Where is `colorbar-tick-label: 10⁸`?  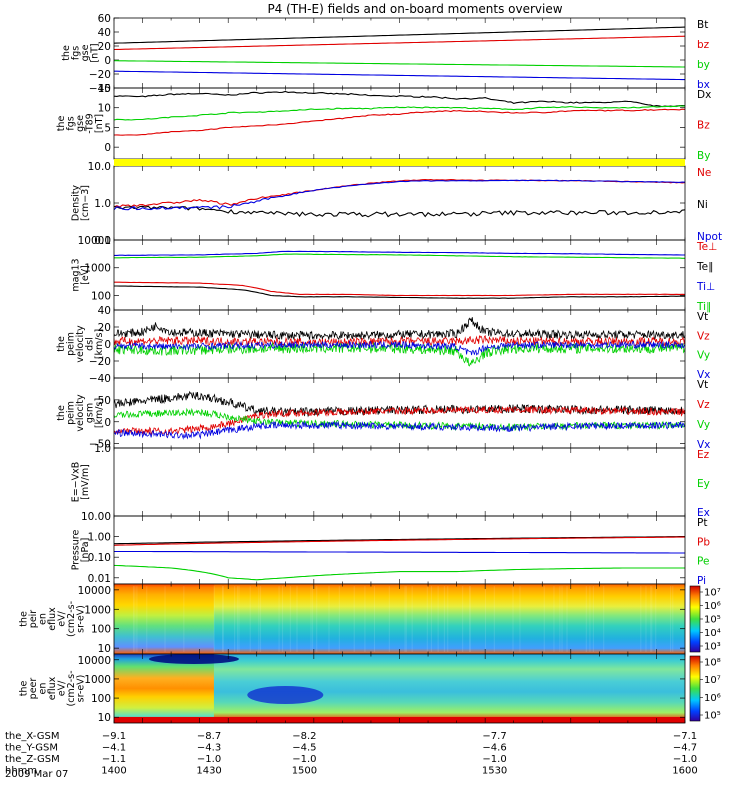 colorbar-tick-label: 10⁸ is located at coordinates (712, 663).